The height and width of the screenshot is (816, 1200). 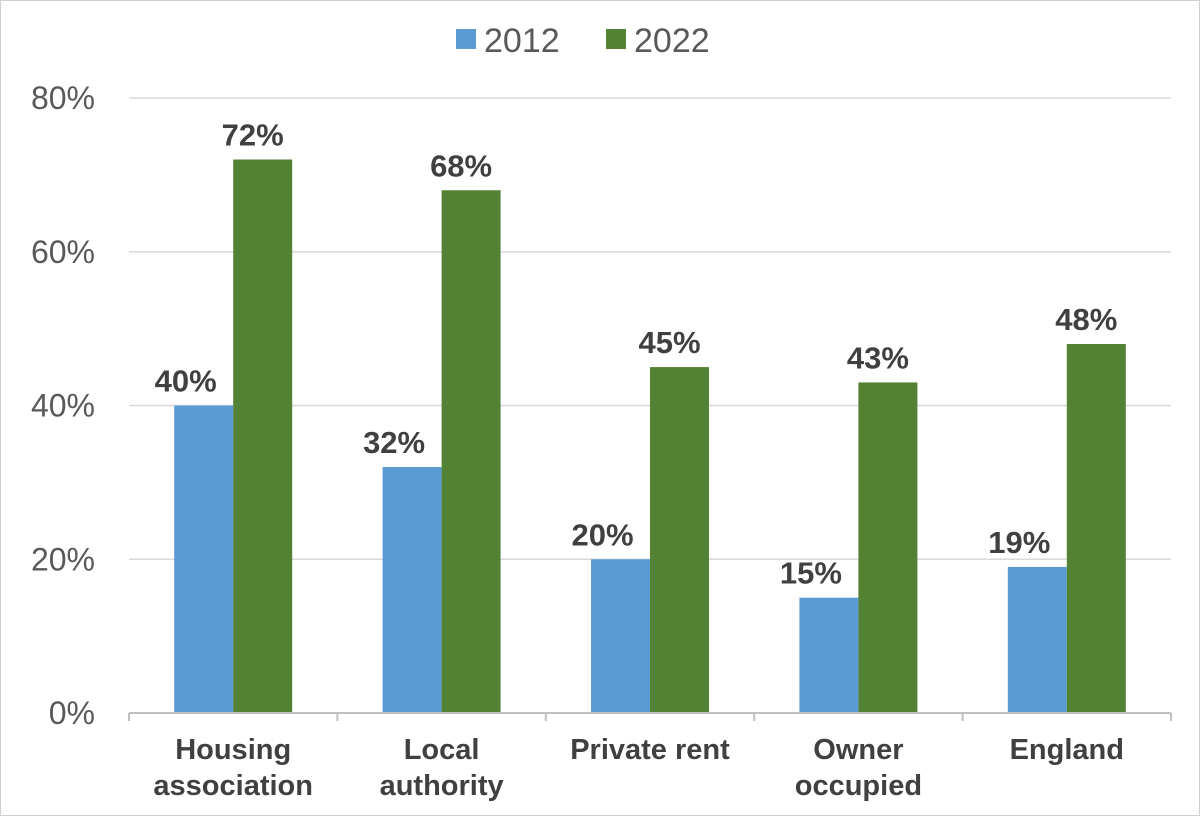 I want to click on y-tick-label: 20%, so click(x=63, y=559).